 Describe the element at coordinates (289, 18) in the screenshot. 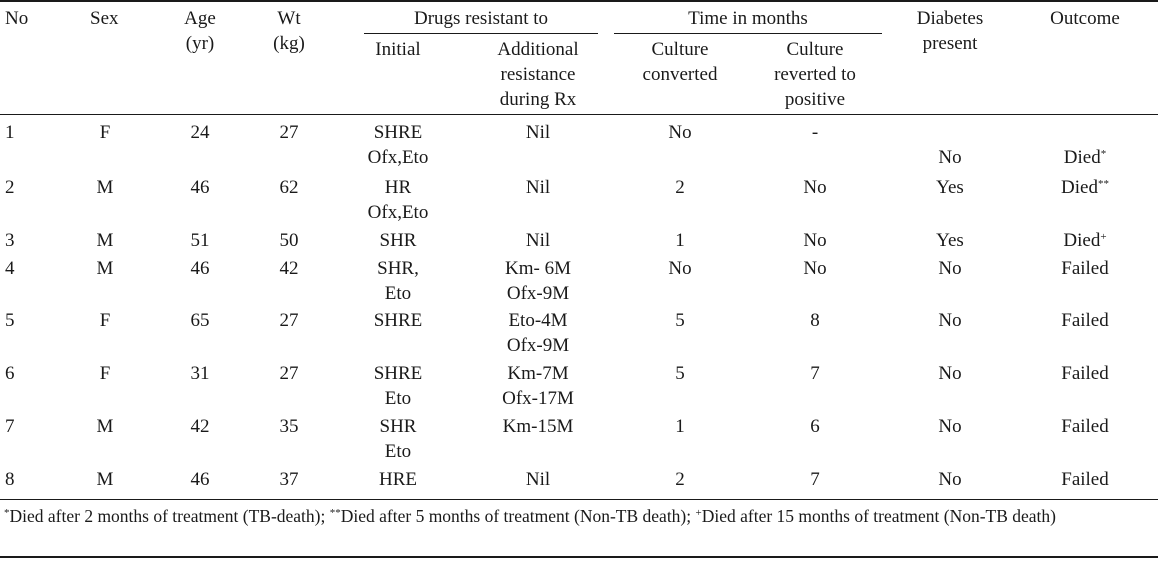

I see `header-wt-1: Wt` at that location.